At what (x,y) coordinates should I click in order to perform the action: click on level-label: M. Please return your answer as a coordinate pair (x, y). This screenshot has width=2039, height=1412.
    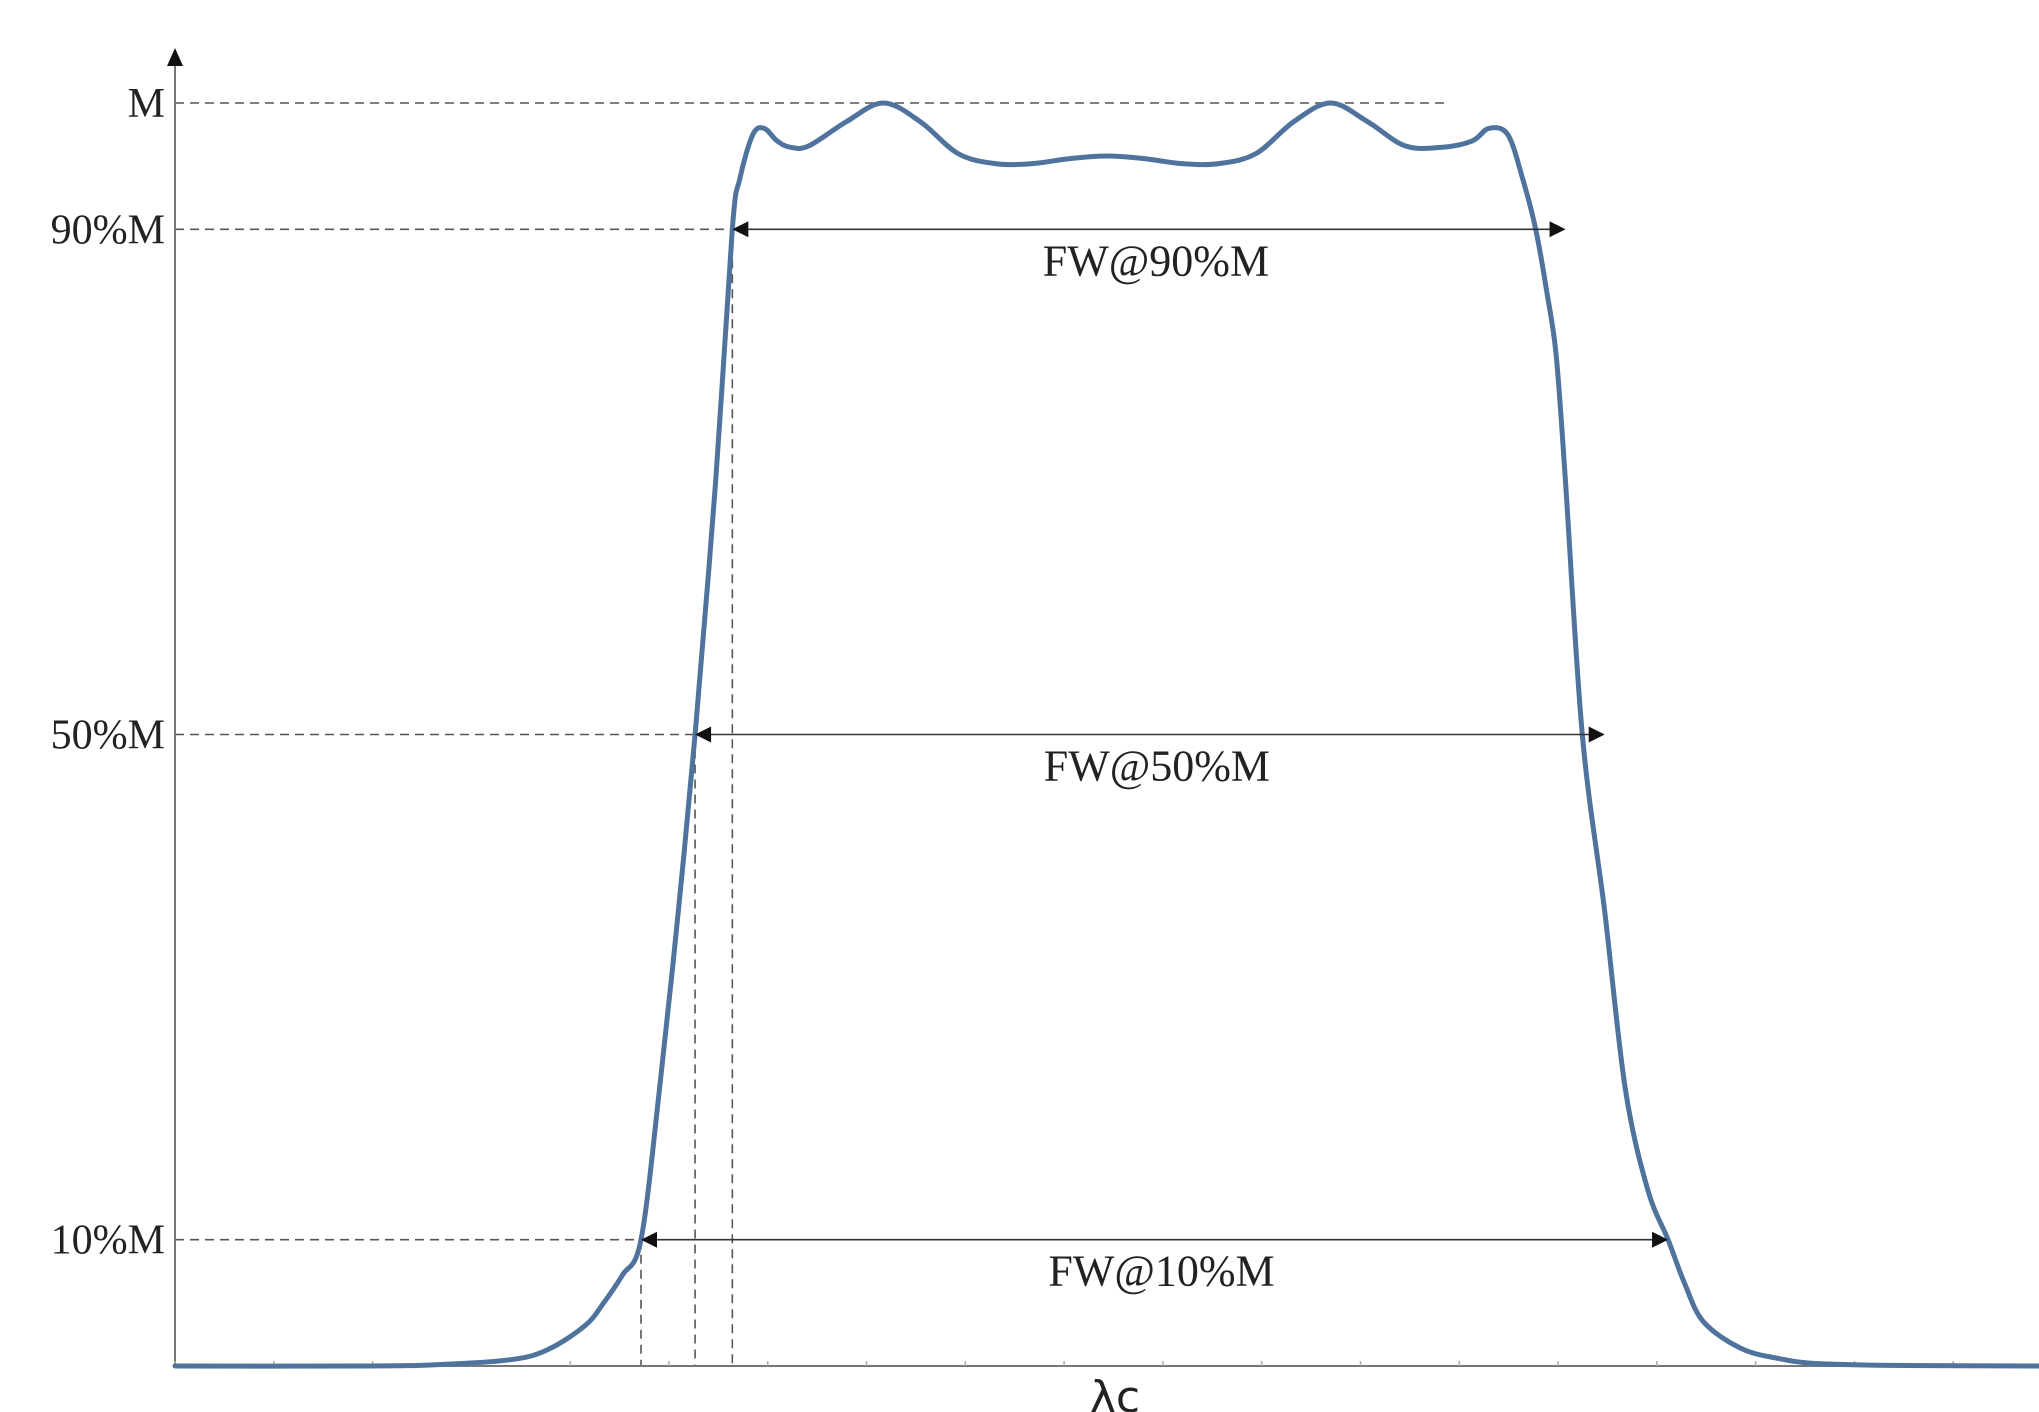
    Looking at the image, I should click on (146, 104).